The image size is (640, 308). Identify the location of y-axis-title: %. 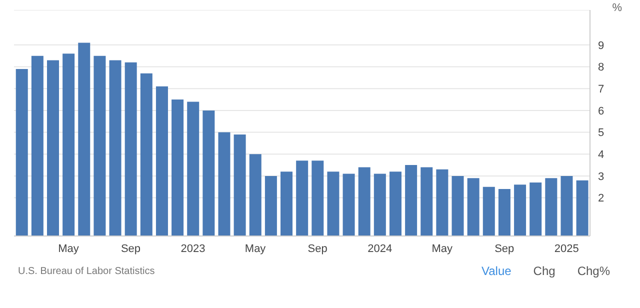
(617, 8).